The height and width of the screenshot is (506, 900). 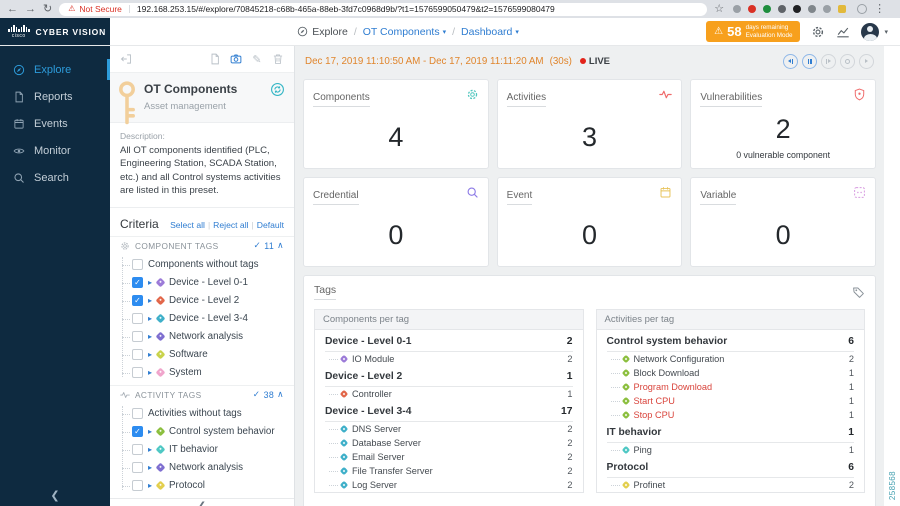 What do you see at coordinates (235, 225) in the screenshot?
I see `criteria-reject-all-link: Reject all` at bounding box center [235, 225].